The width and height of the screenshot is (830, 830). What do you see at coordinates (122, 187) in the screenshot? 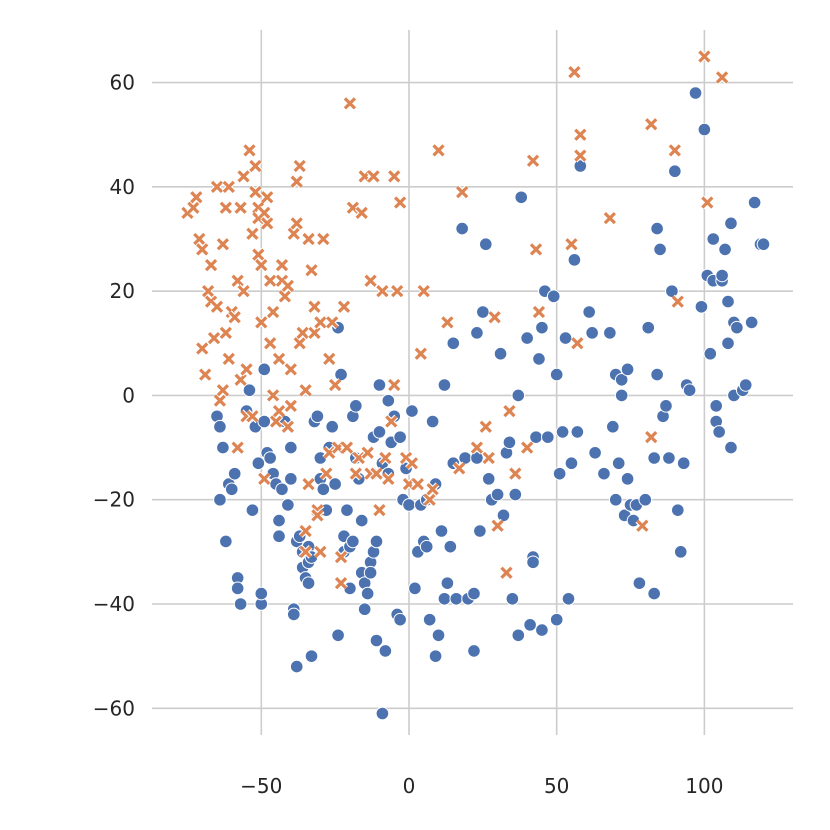
I see `y-tick-label: 40` at bounding box center [122, 187].